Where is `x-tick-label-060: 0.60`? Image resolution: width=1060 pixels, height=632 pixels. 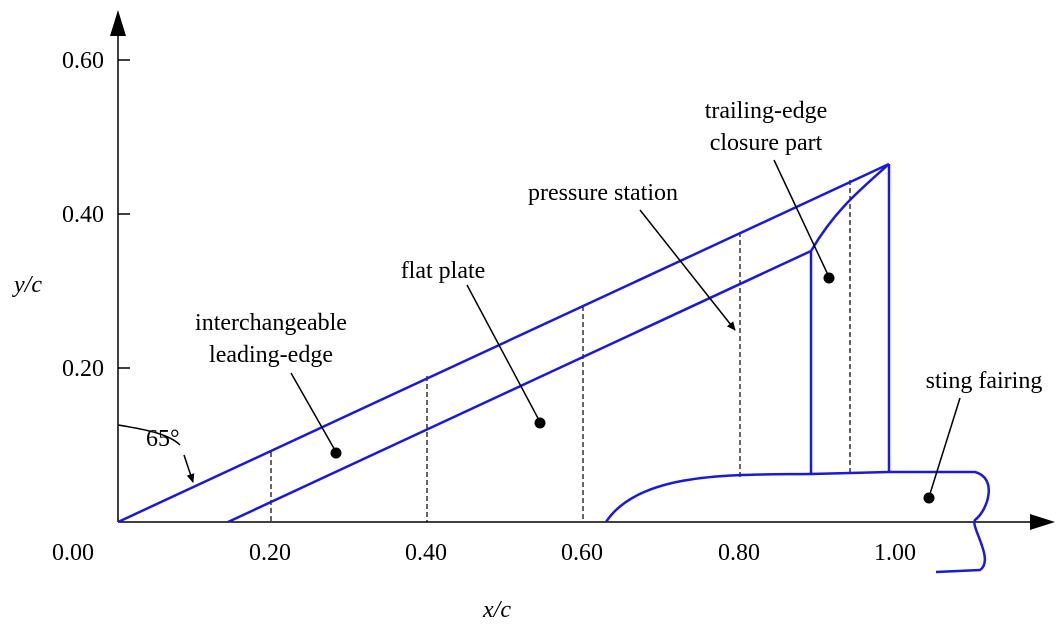
x-tick-label-060: 0.60 is located at coordinates (582, 553).